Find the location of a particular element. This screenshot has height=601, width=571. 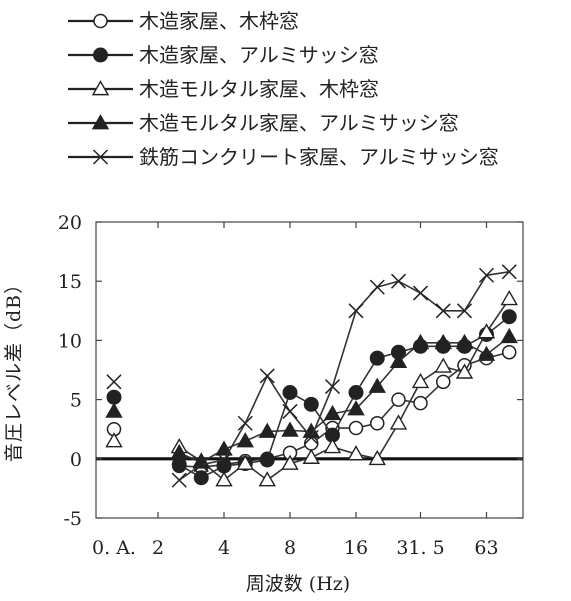

y-tick-label: 10 is located at coordinates (70, 341).